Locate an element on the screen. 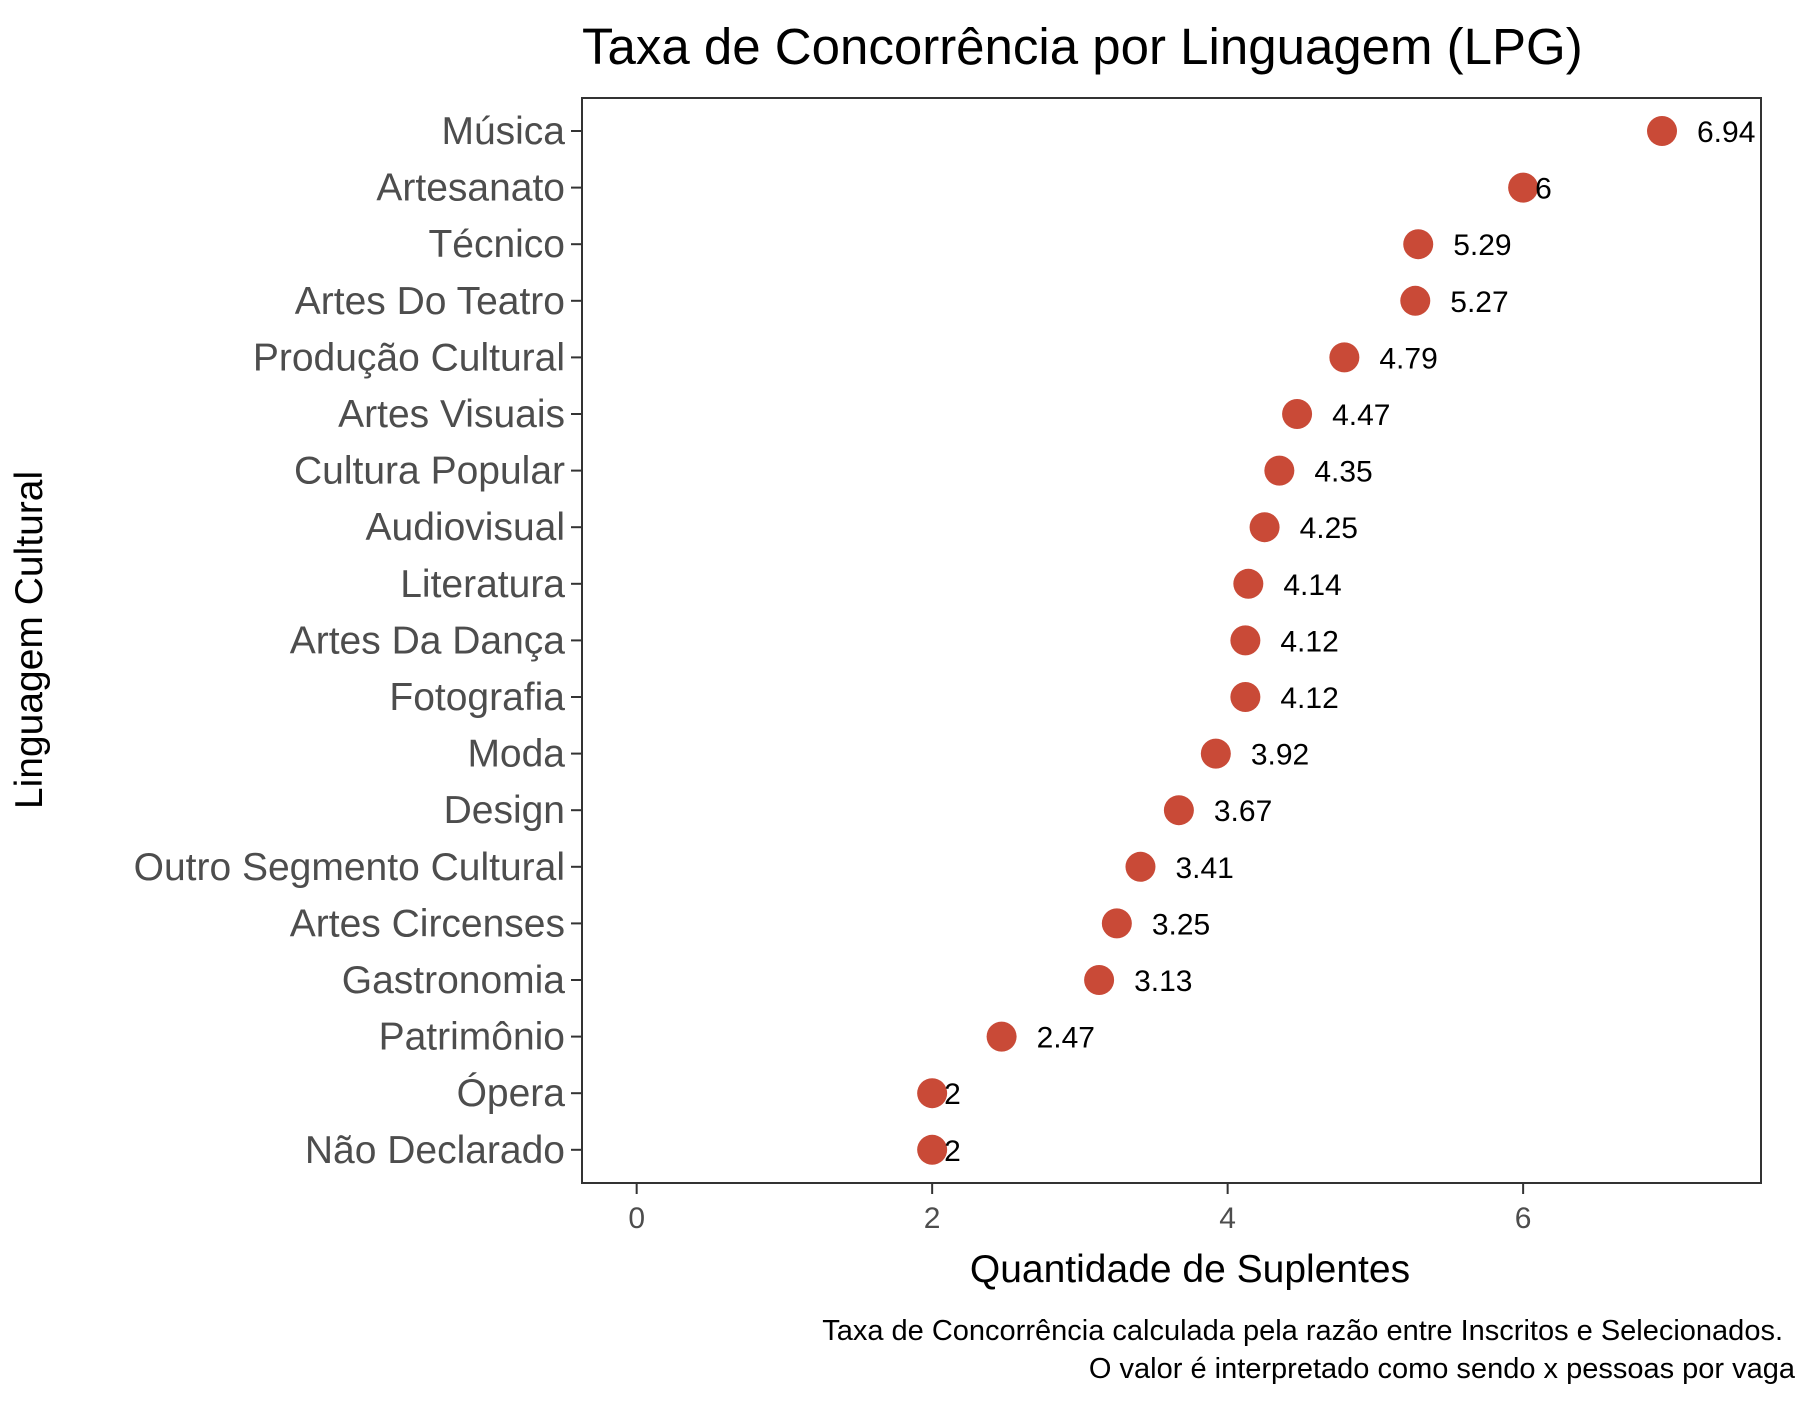 The image size is (1811, 1405). data-label: 2.47 is located at coordinates (1066, 1038).